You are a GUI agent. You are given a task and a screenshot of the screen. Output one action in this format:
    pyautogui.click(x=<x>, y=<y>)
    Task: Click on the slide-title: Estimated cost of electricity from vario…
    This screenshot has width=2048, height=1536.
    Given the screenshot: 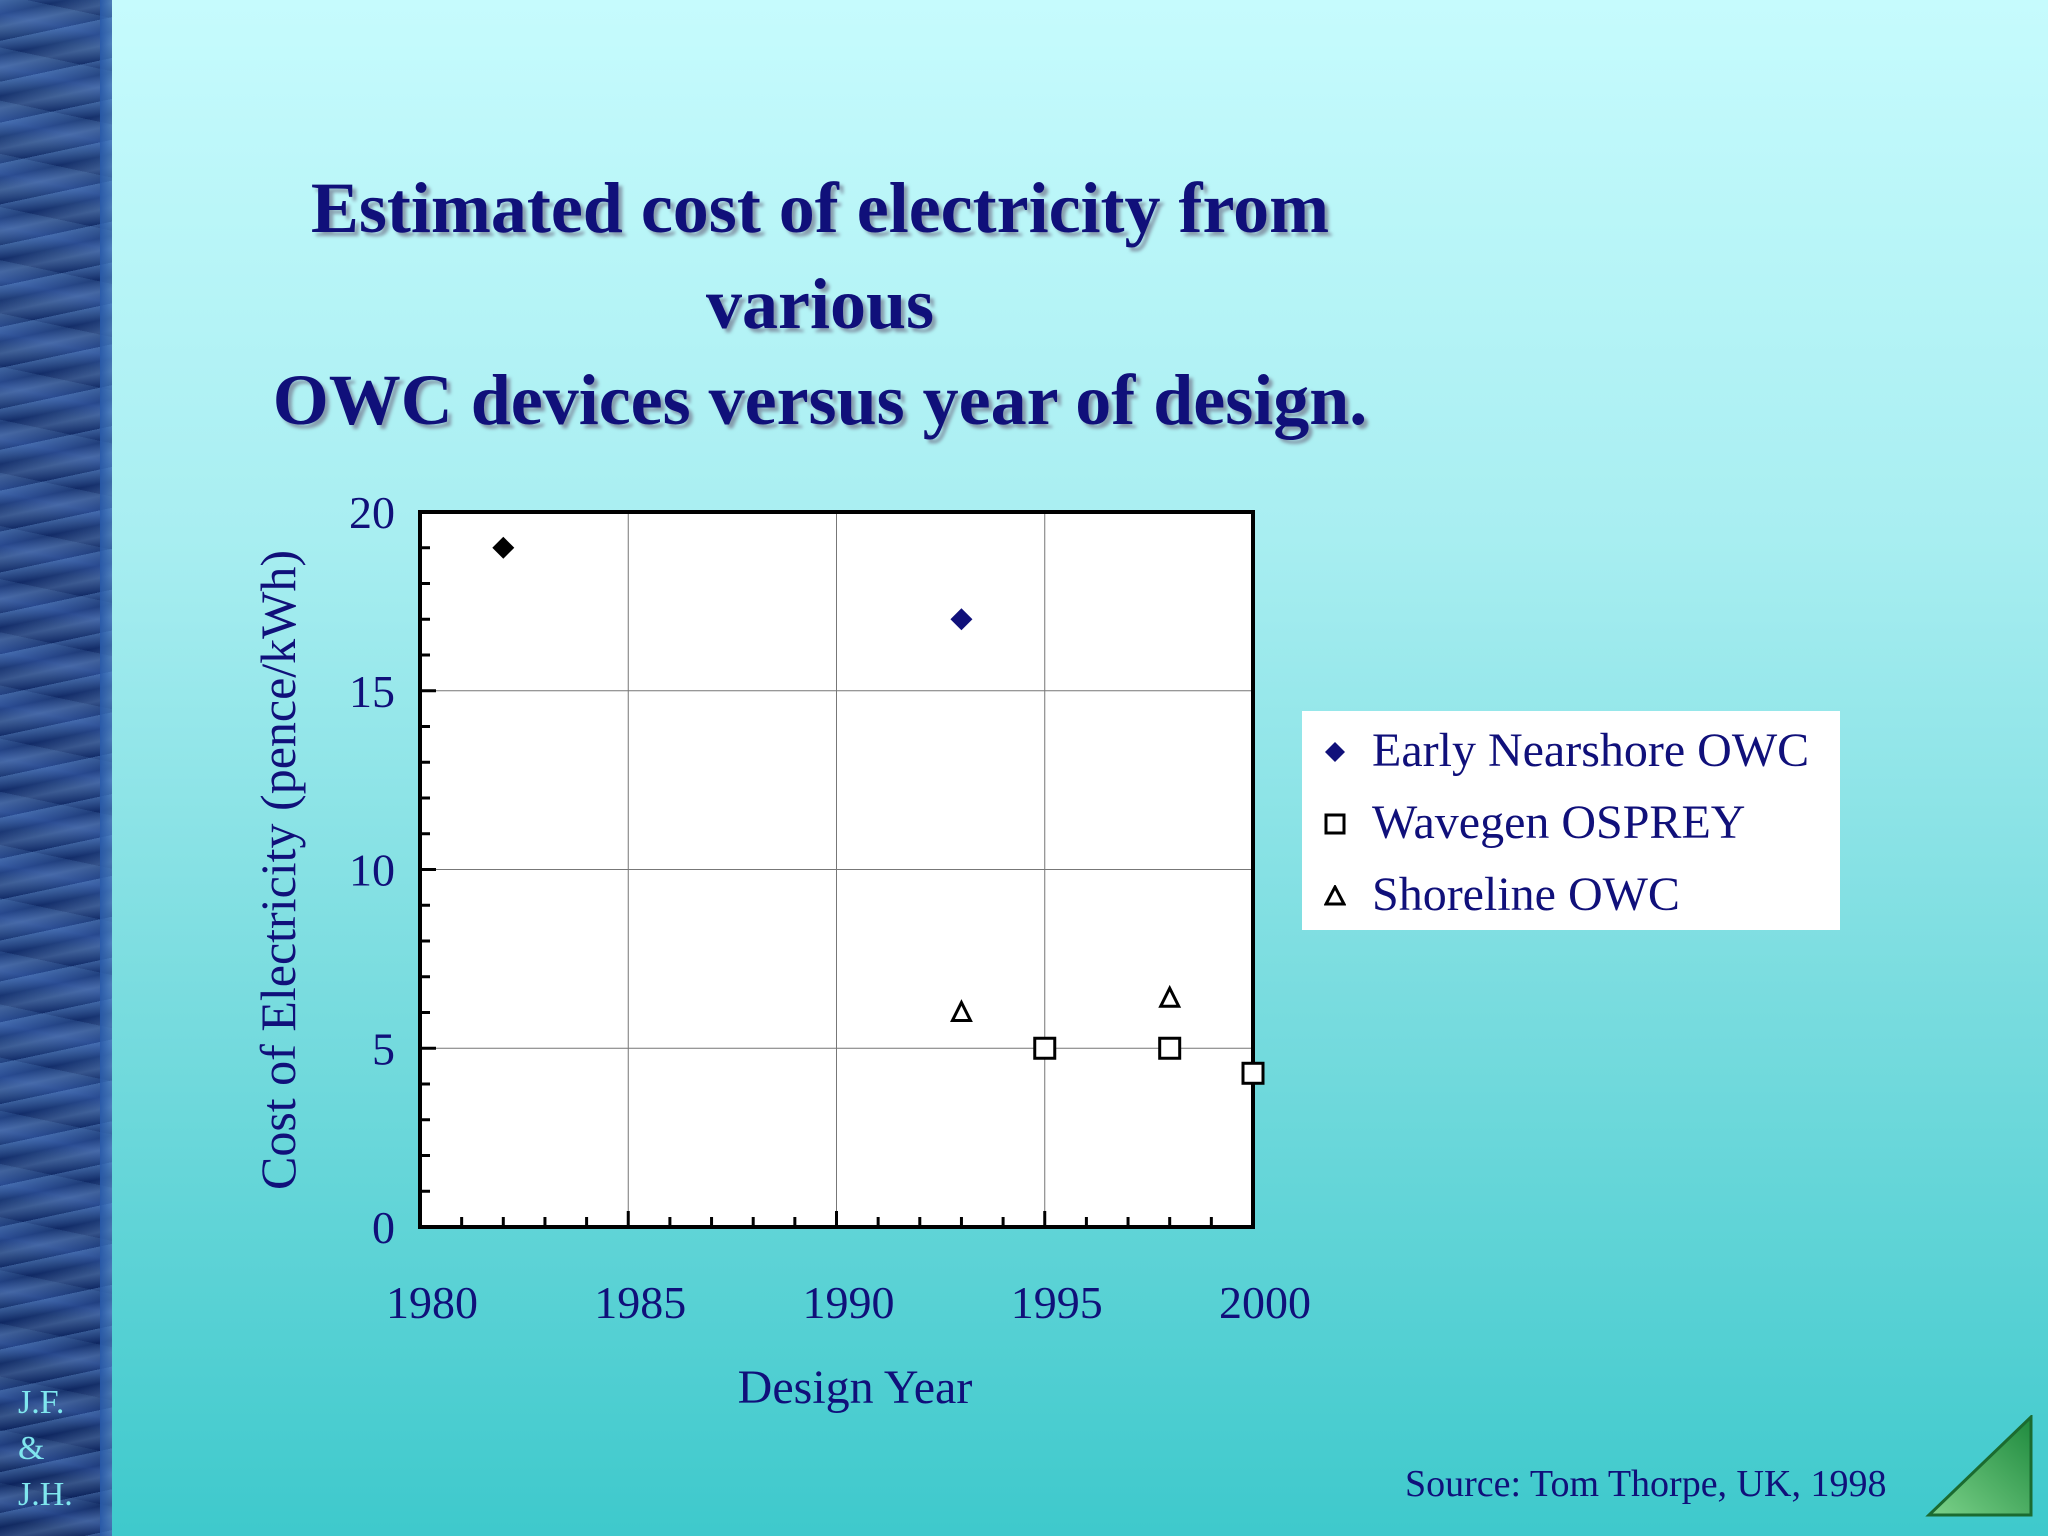 What is the action you would take?
    pyautogui.click(x=820, y=304)
    